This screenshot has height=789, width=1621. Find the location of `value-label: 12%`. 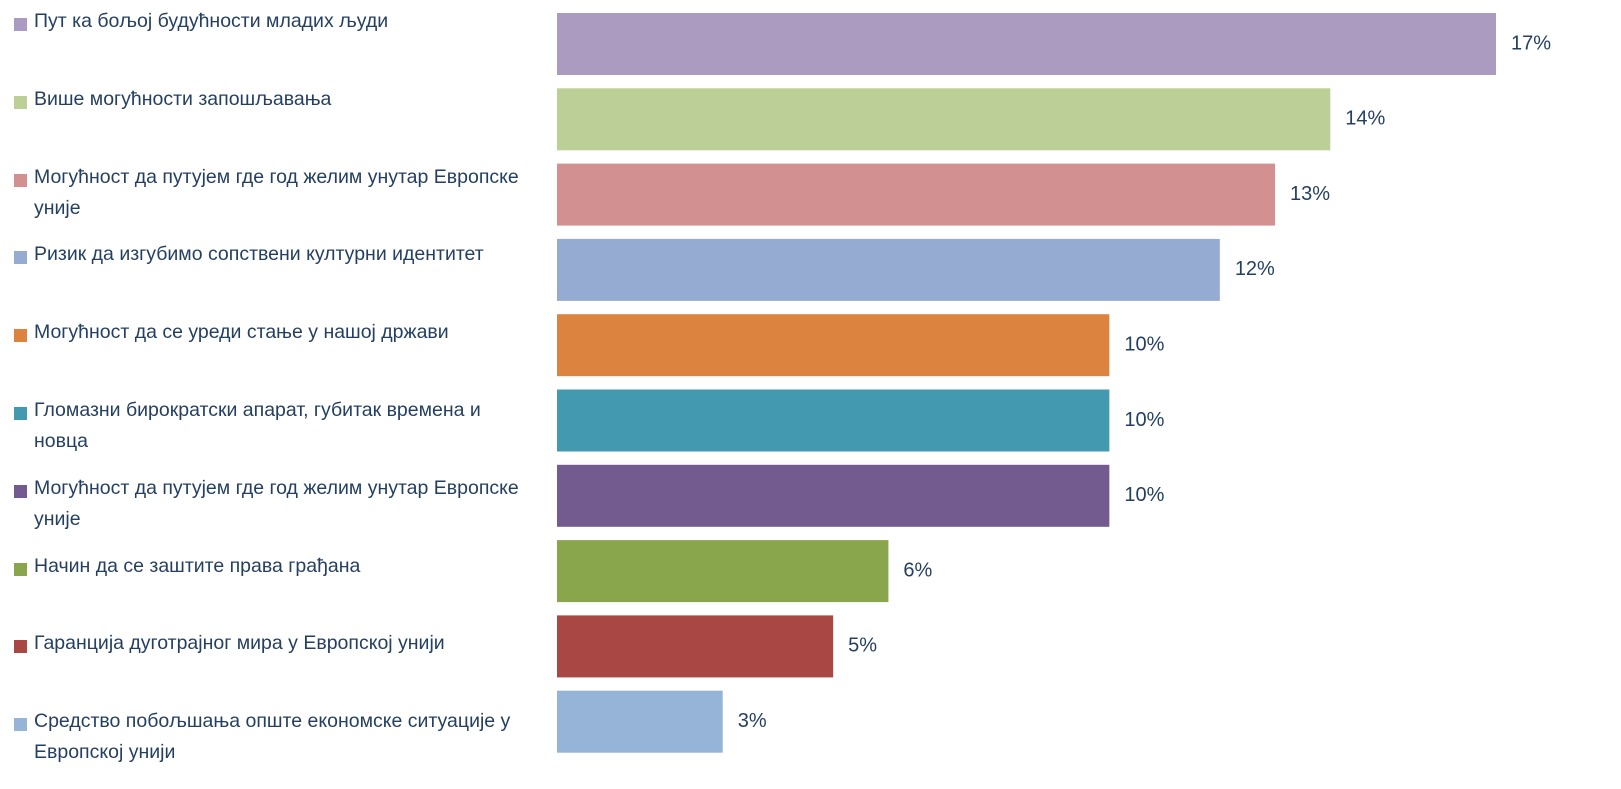

value-label: 12% is located at coordinates (1255, 269).